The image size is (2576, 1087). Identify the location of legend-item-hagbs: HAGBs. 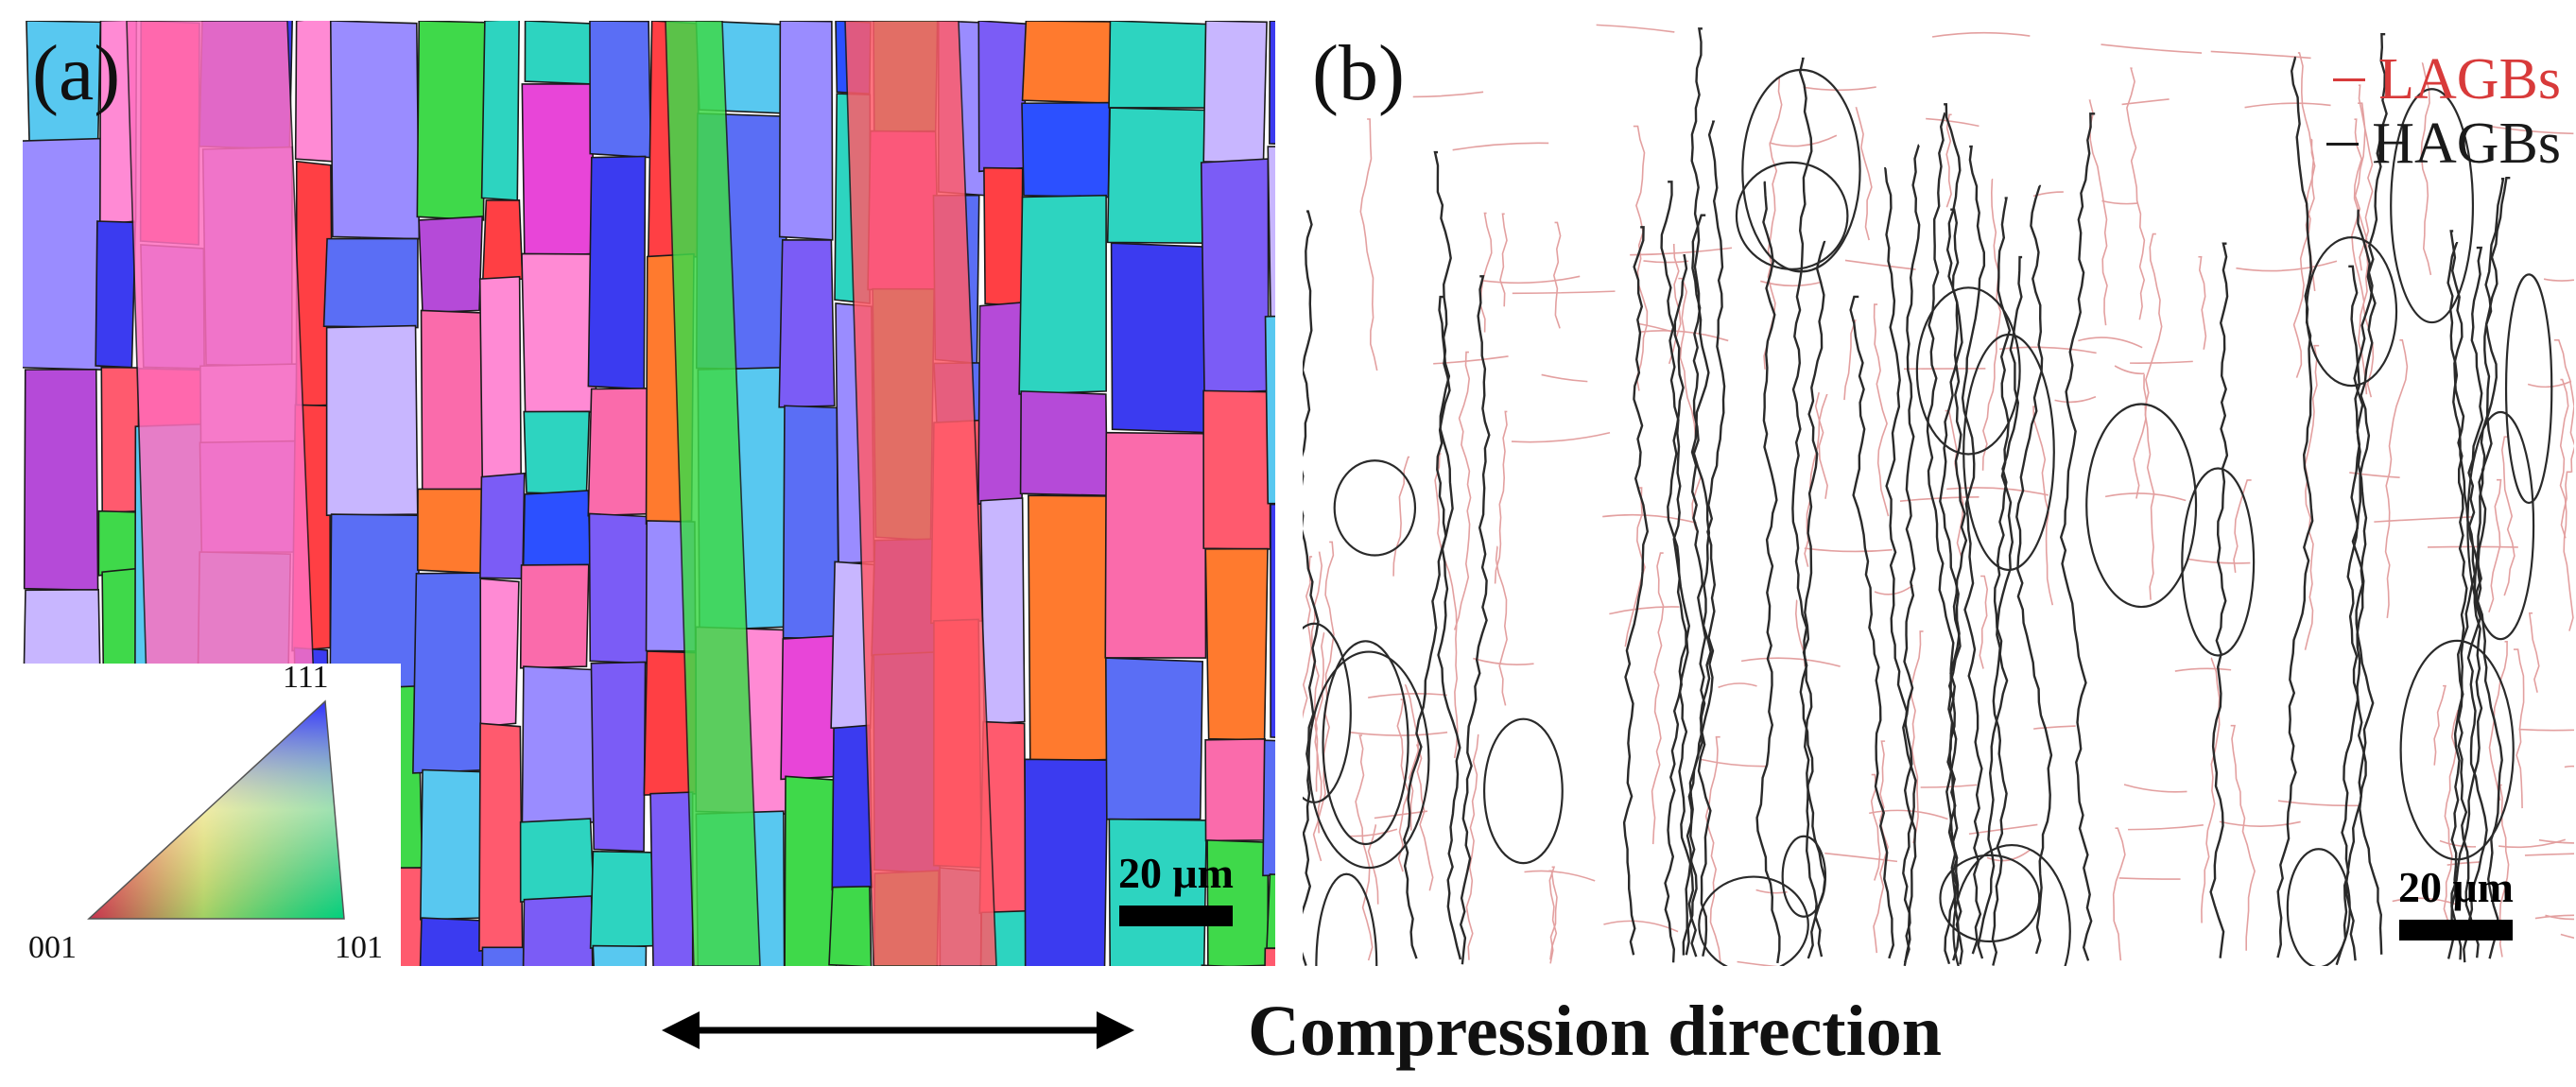
(2443, 144).